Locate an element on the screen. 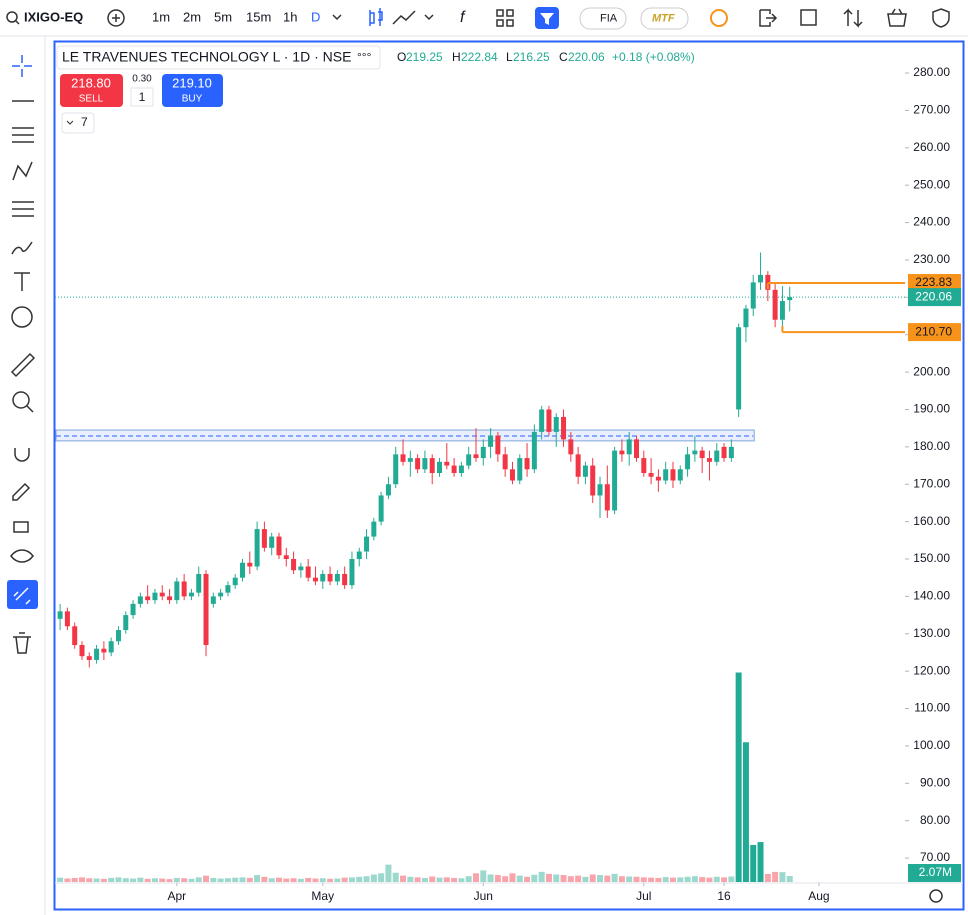  exit-icon is located at coordinates (768, 18).